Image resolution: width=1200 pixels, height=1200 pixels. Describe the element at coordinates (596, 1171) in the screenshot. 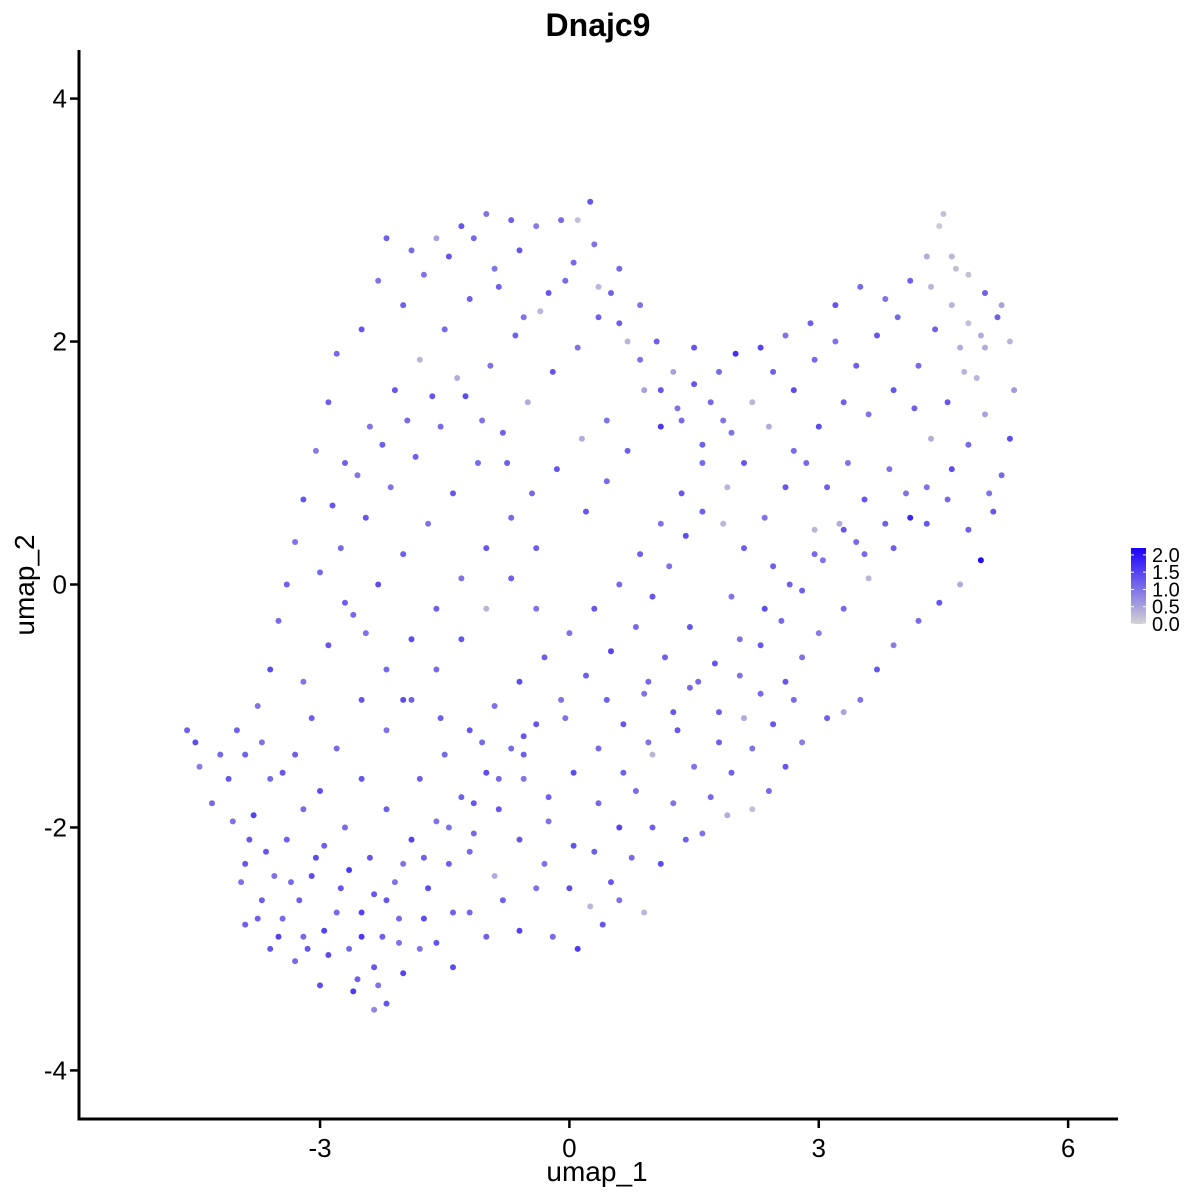

I see `x-axis-title: umap_1` at that location.